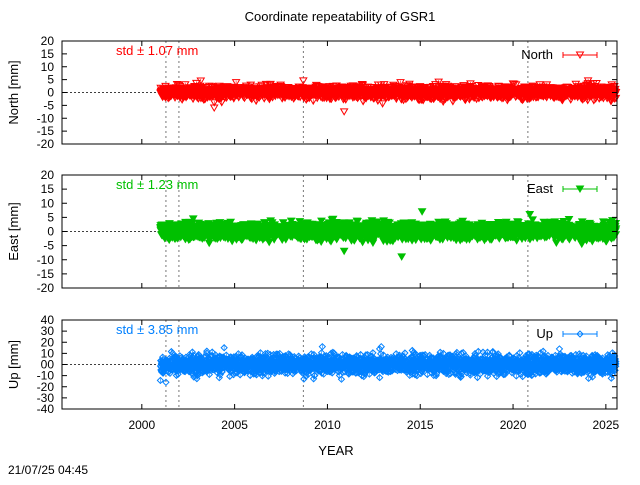 This screenshot has width=640, height=485. What do you see at coordinates (340, 16) in the screenshot?
I see `chart-title: Coordinate repeatability of GSR1` at bounding box center [340, 16].